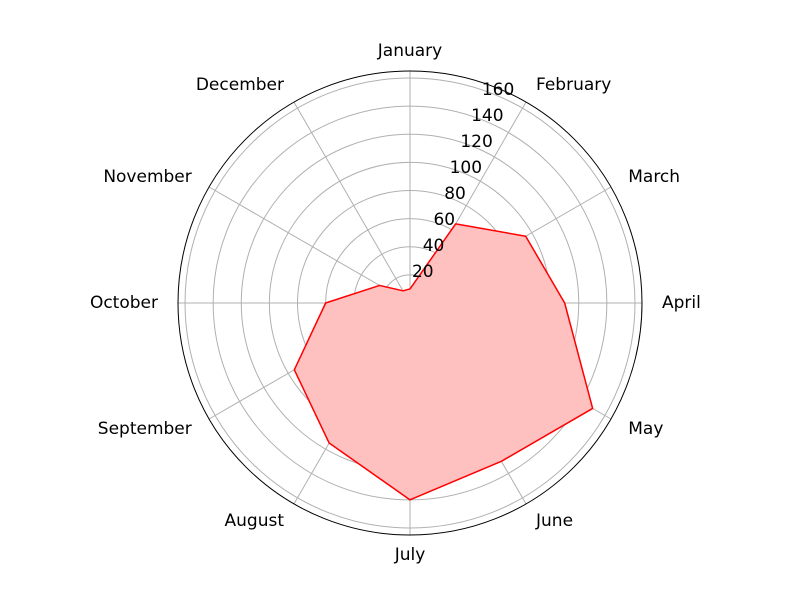 The height and width of the screenshot is (600, 800). Describe the element at coordinates (444, 220) in the screenshot. I see `radial-tick-label: 60` at that location.